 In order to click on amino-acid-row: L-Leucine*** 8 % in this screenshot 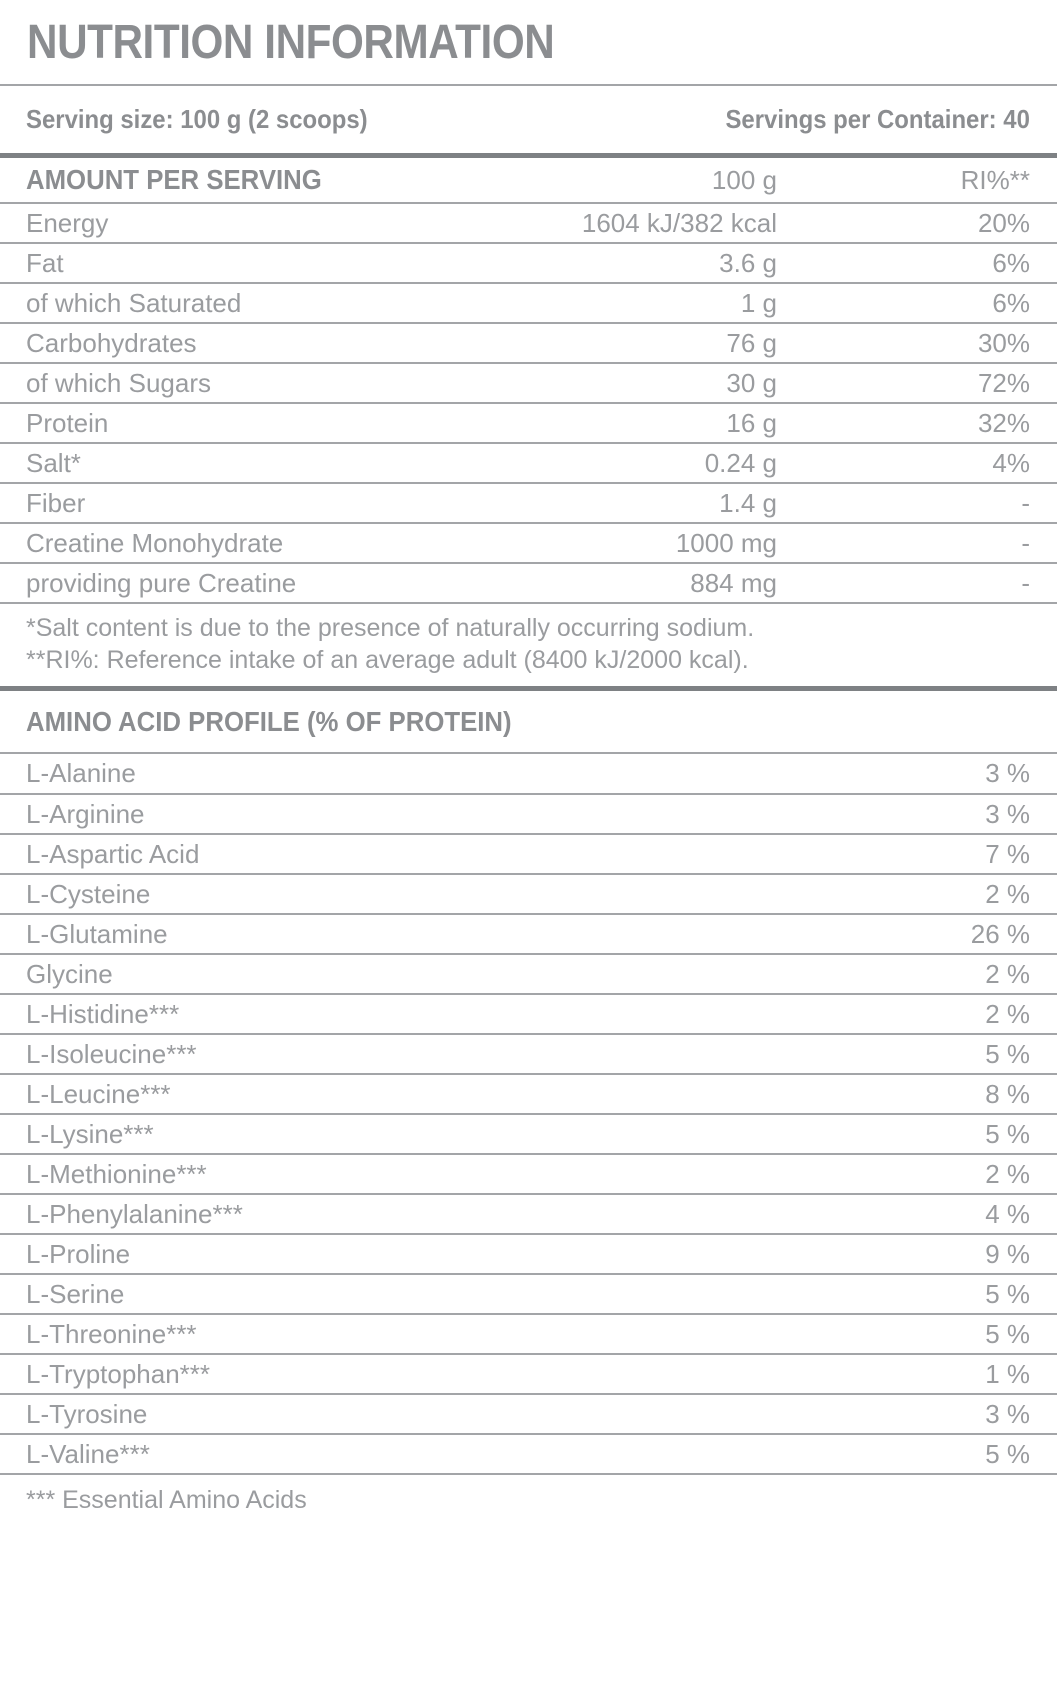, I will do `click(528, 1094)`.